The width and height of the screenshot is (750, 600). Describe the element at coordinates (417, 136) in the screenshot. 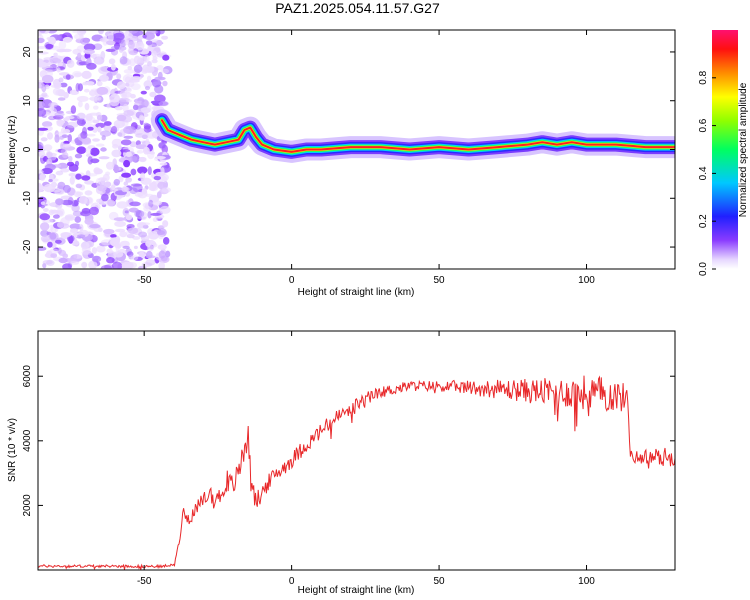

I see `ridge-core` at that location.